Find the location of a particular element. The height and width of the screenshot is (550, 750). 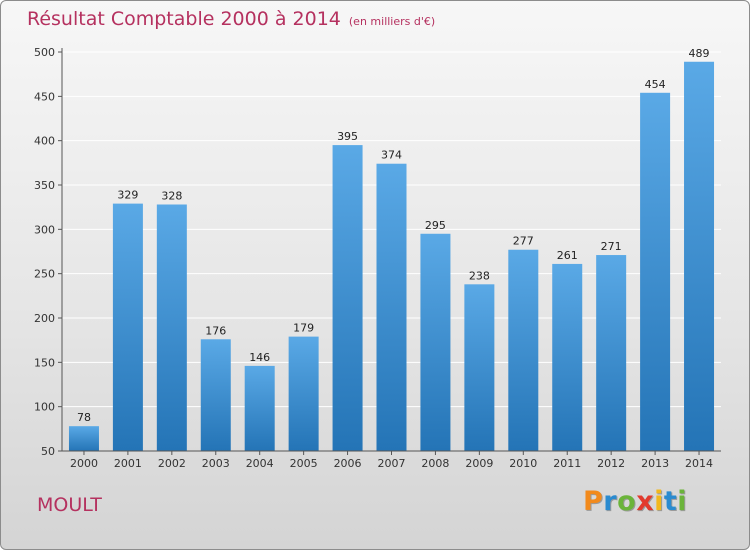

x-tick-label: 2009 is located at coordinates (479, 463).